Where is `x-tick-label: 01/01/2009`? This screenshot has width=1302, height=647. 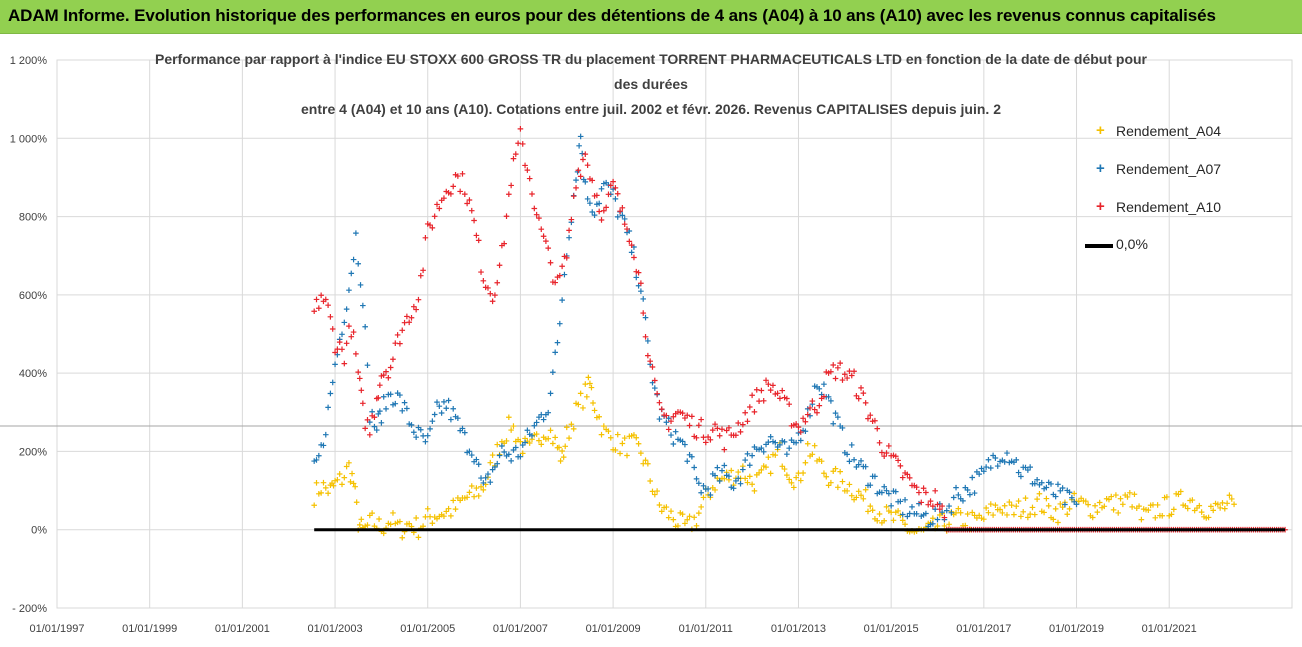 x-tick-label: 01/01/2009 is located at coordinates (613, 629).